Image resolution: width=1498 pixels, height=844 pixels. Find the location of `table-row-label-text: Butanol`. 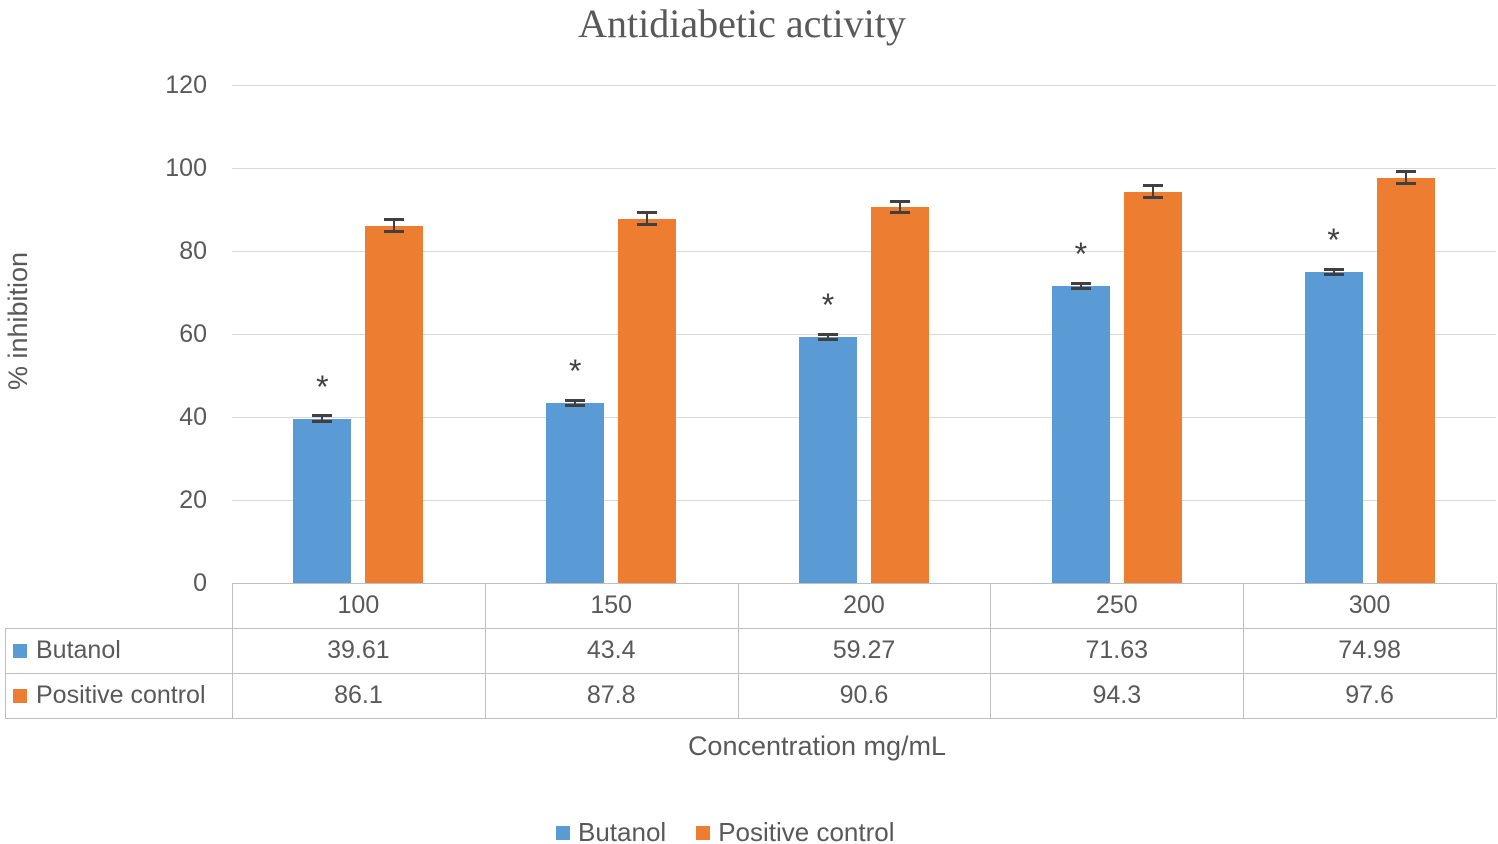

table-row-label-text: Butanol is located at coordinates (78, 650).